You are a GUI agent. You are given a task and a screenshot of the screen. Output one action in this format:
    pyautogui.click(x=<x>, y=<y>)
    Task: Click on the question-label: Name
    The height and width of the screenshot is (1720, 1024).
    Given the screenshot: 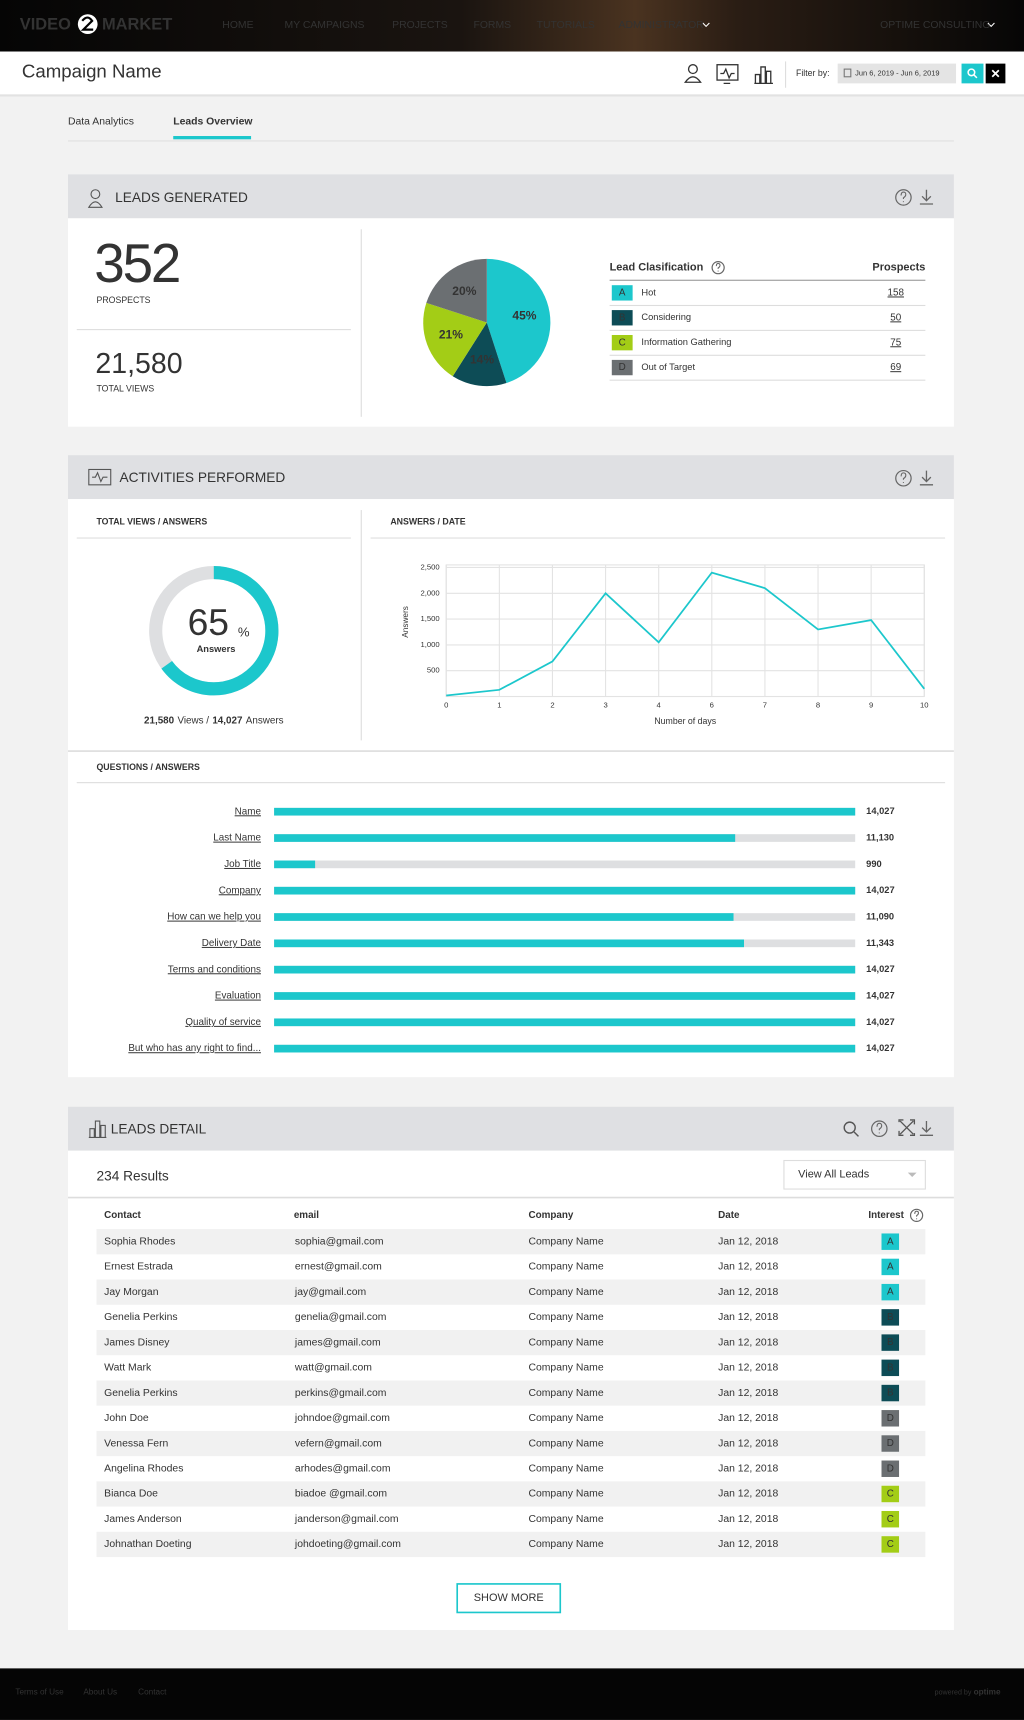 What is the action you would take?
    pyautogui.click(x=248, y=811)
    